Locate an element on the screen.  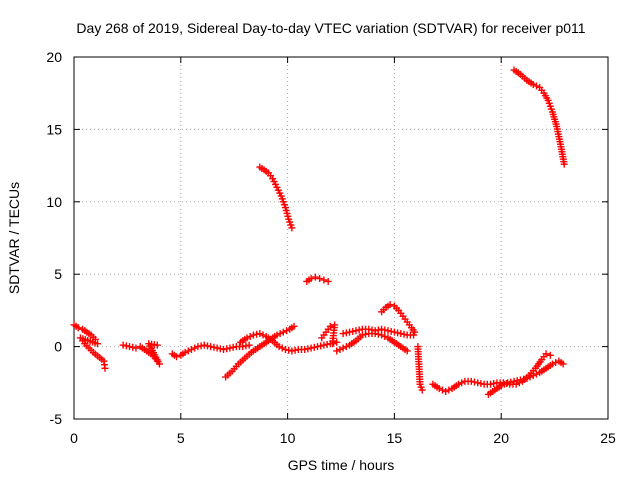
y-tick-label: -5 is located at coordinates (56, 419).